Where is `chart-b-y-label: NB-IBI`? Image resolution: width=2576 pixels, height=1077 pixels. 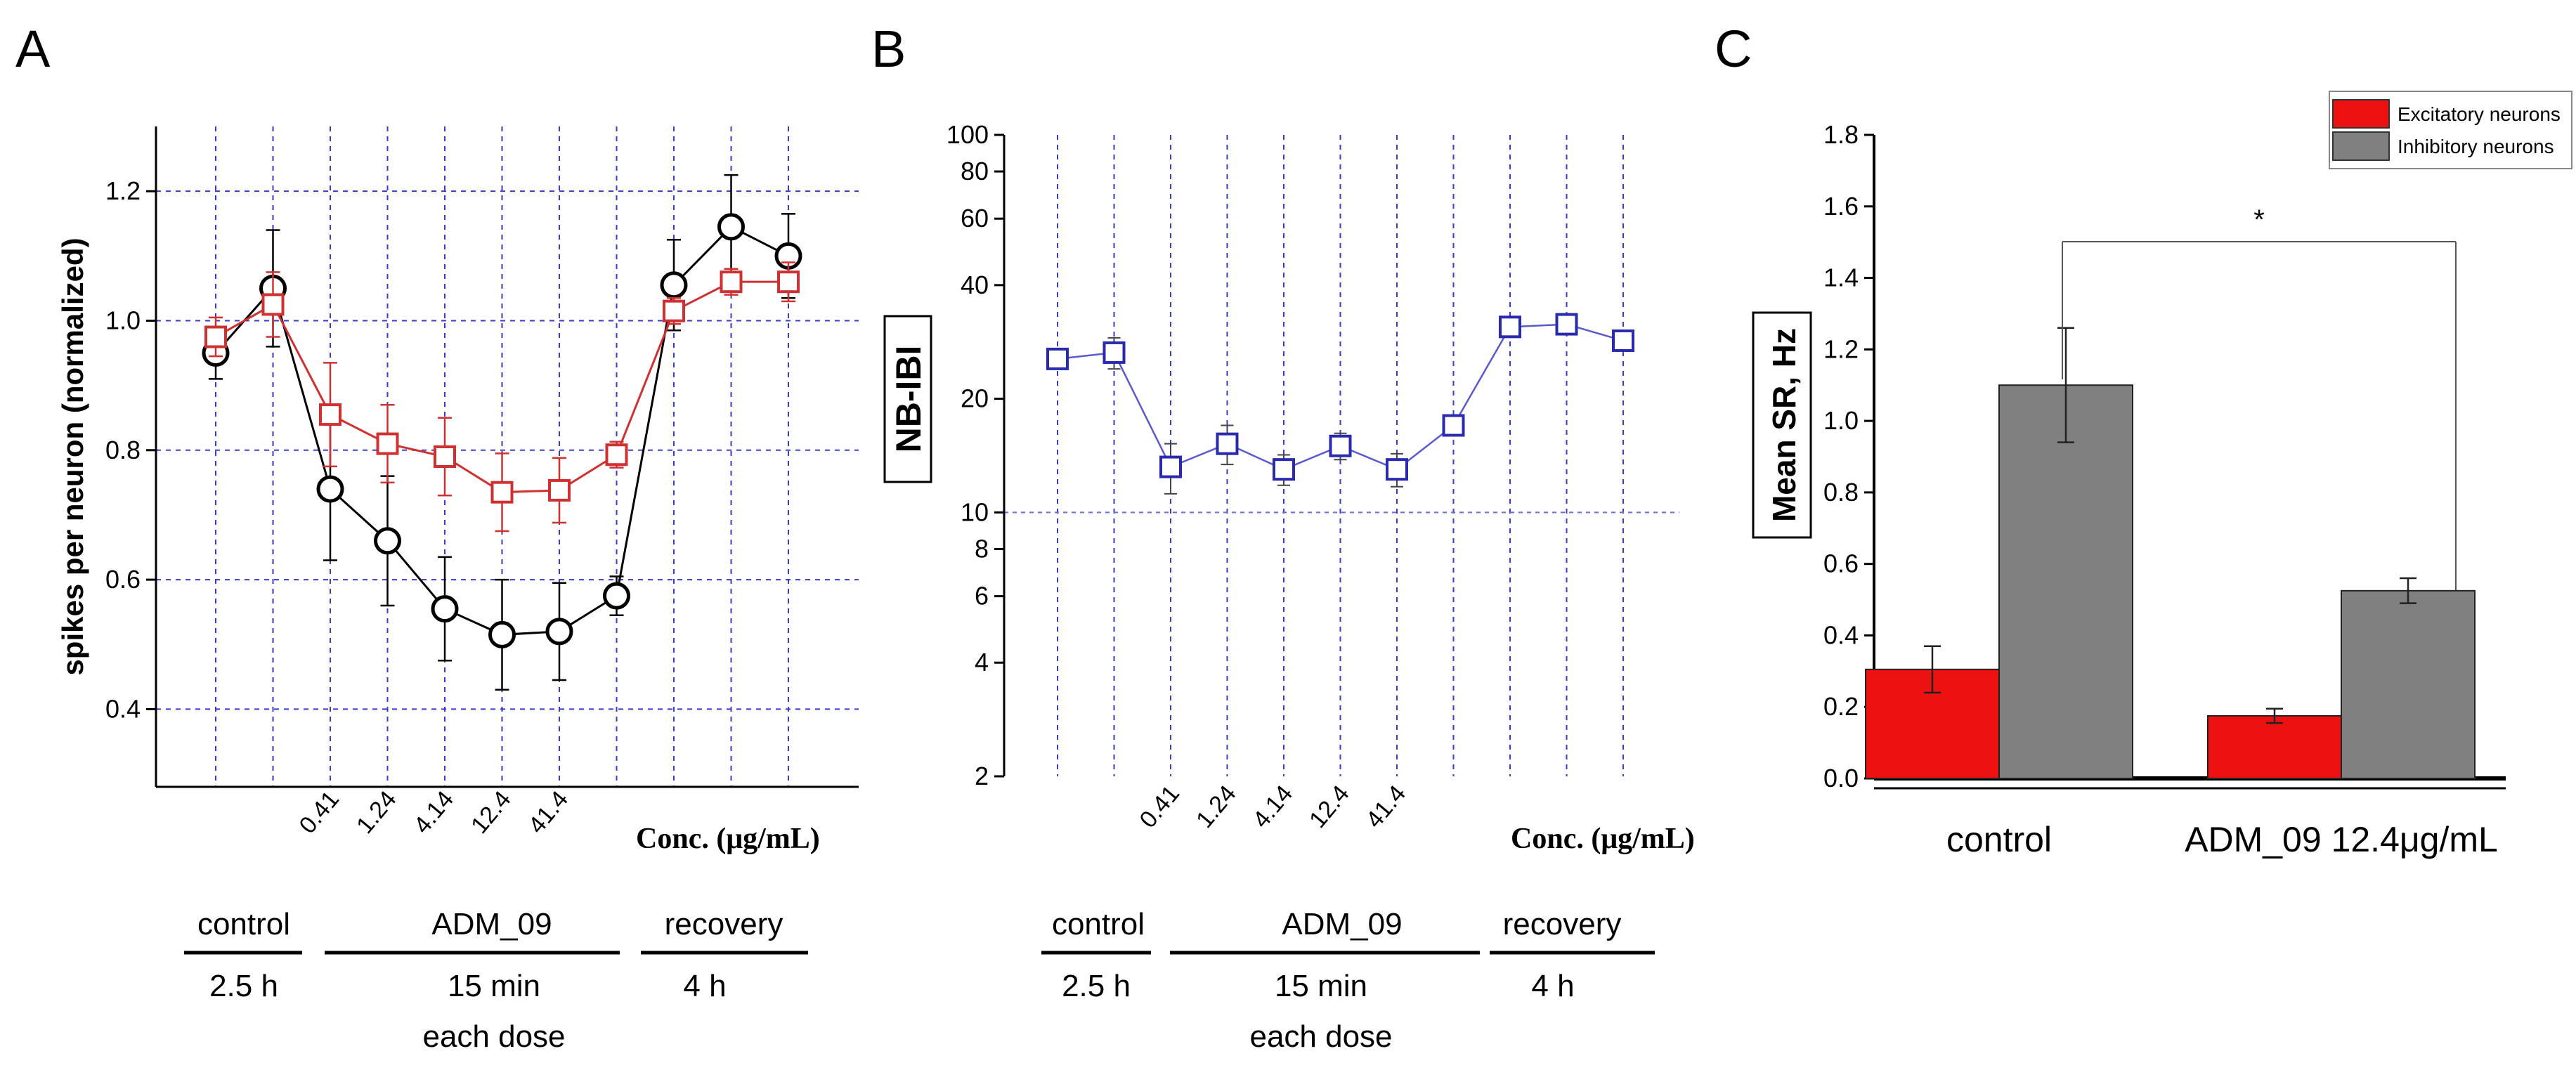 chart-b-y-label: NB-IBI is located at coordinates (908, 400).